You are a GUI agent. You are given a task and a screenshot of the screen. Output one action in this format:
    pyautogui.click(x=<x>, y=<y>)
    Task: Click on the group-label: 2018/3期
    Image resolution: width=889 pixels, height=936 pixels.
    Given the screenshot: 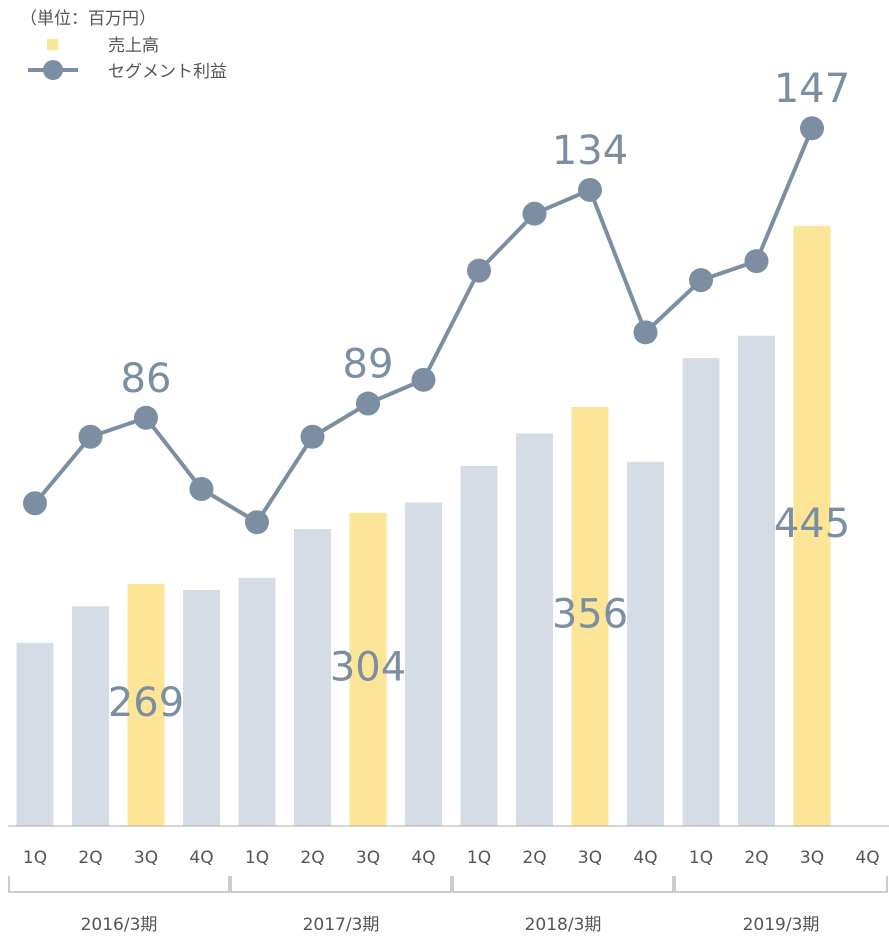 What is the action you would take?
    pyautogui.click(x=563, y=925)
    